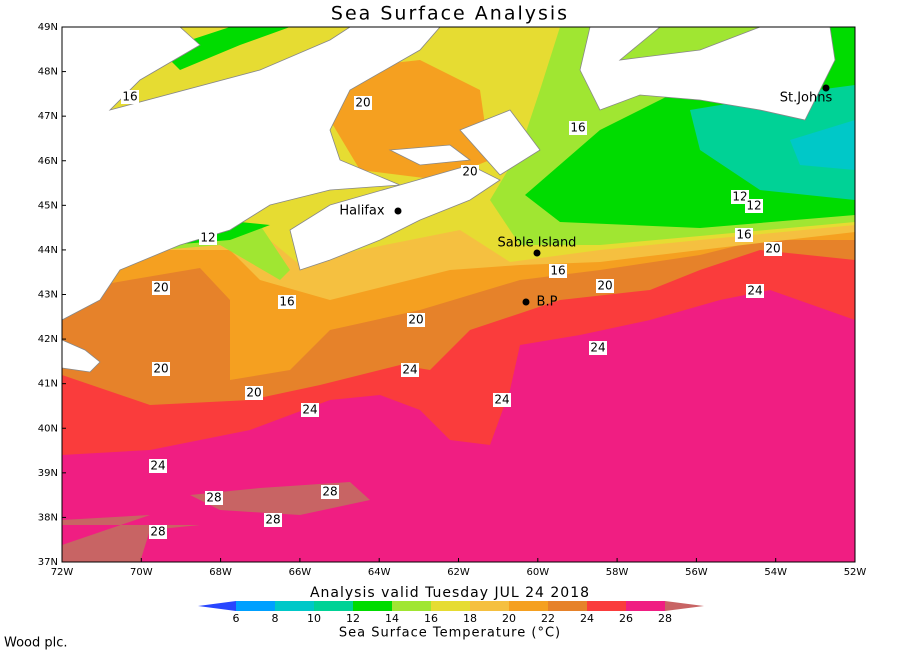  Describe the element at coordinates (220, 572) in the screenshot. I see `lon-tick-label: 68W` at that location.